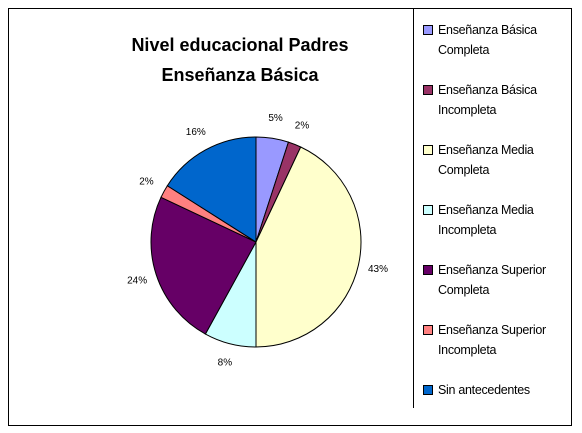  I want to click on data-label: 16%, so click(196, 132).